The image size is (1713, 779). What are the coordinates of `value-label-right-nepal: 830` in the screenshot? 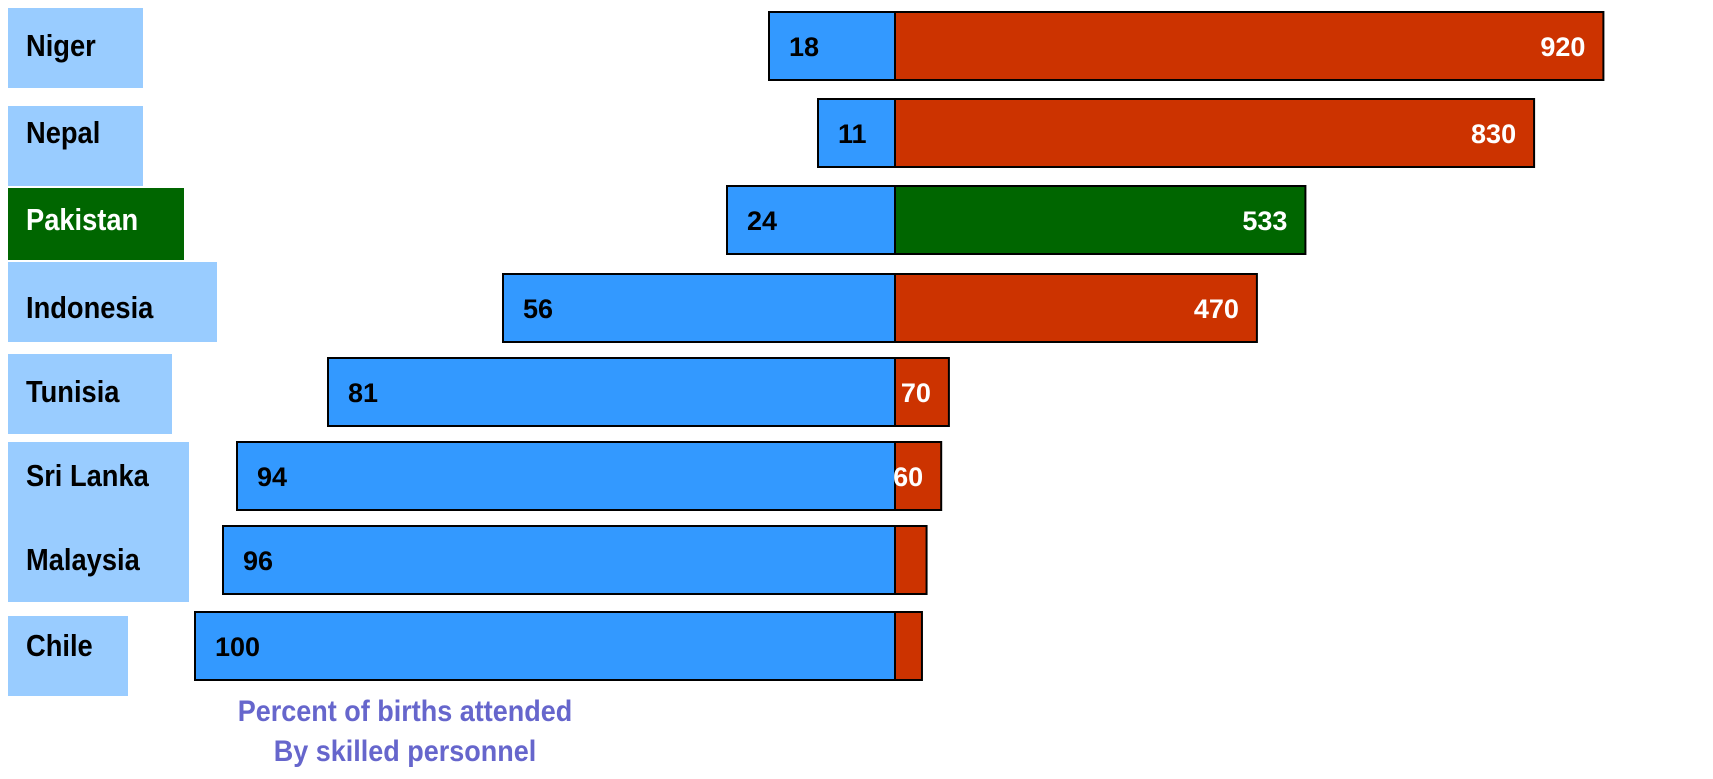 It's located at (1493, 134).